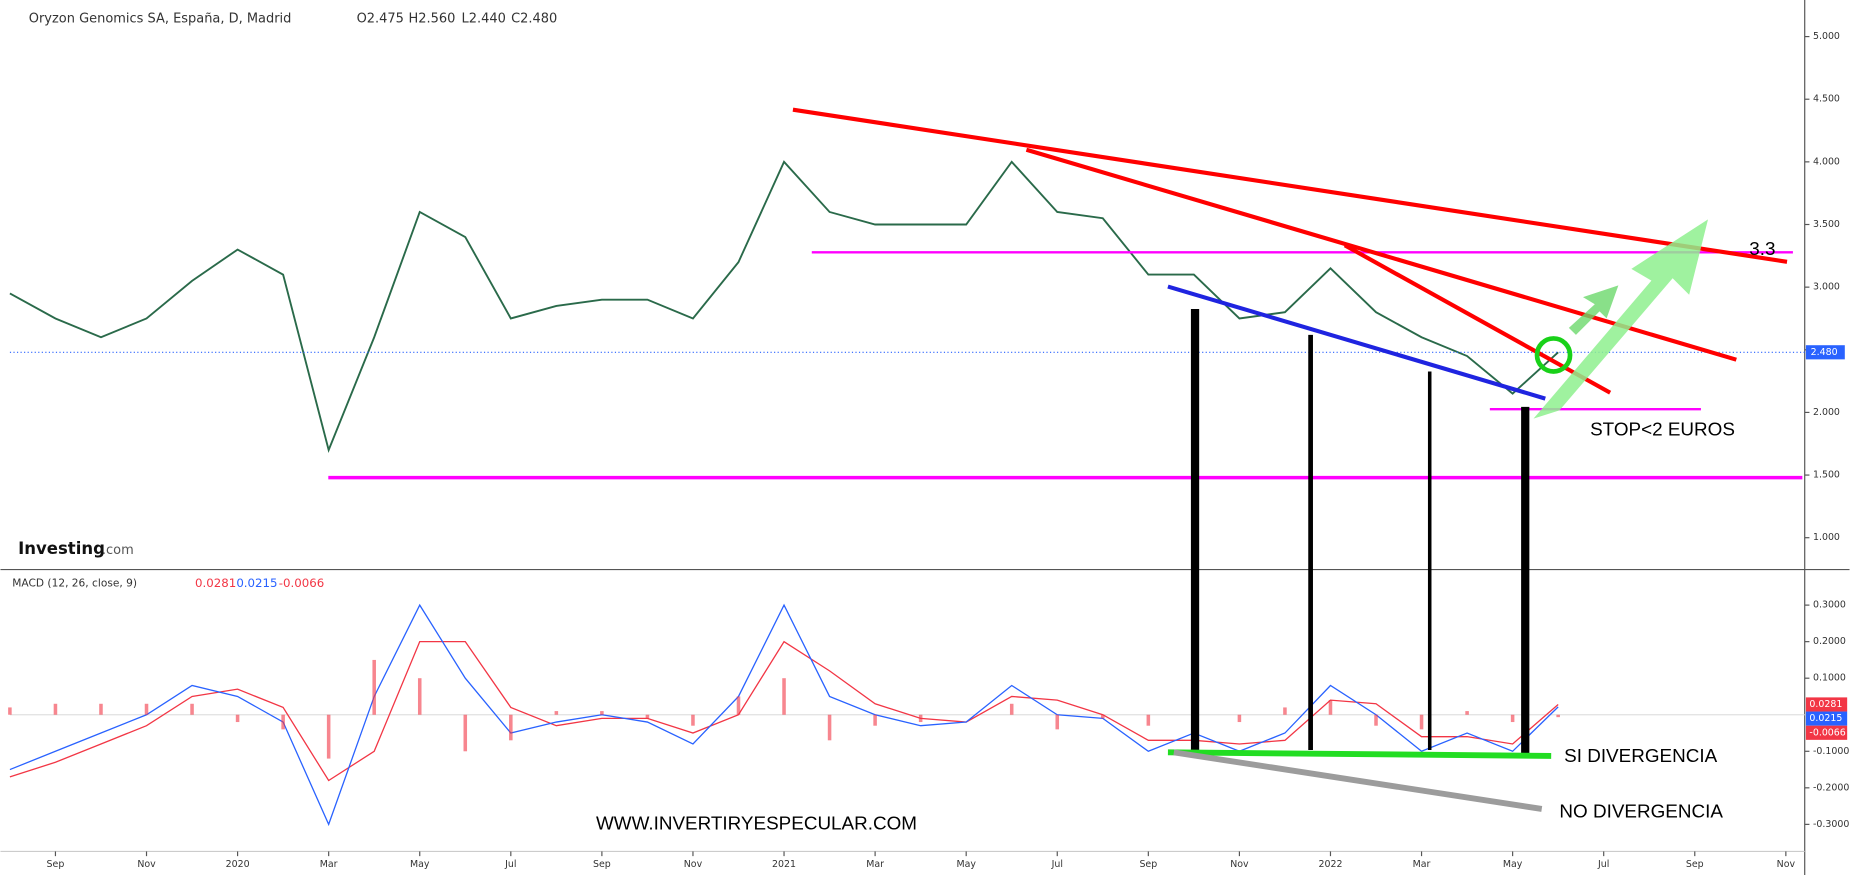  Describe the element at coordinates (1553, 355) in the screenshot. I see `highlight-circle` at that location.